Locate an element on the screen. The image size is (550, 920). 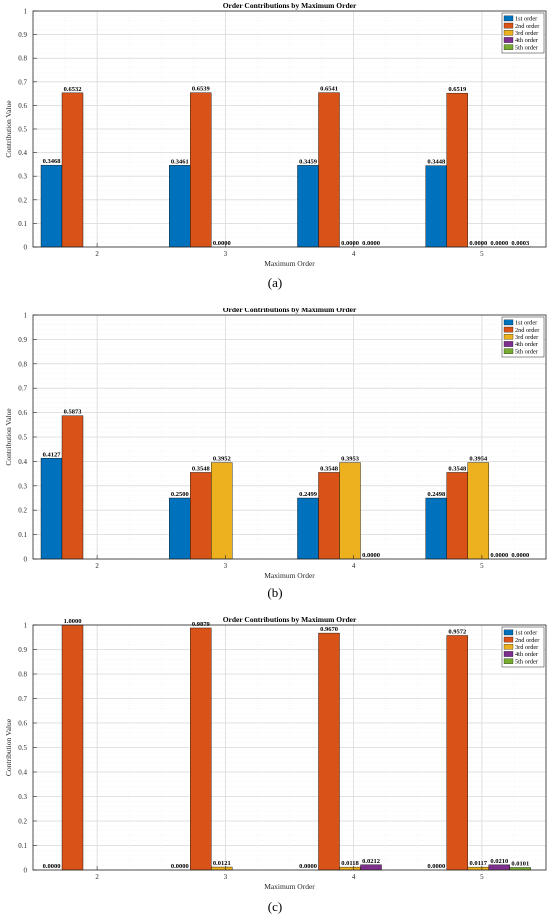
x-tick-label: 4 is located at coordinates (354, 877).